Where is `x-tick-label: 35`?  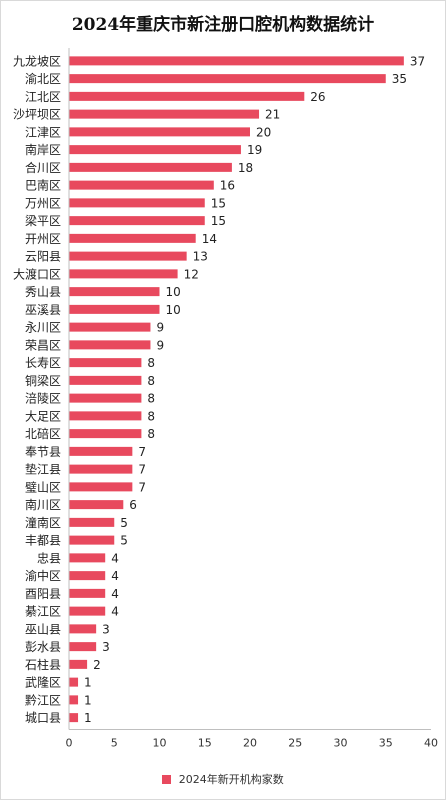 x-tick-label: 35 is located at coordinates (386, 743).